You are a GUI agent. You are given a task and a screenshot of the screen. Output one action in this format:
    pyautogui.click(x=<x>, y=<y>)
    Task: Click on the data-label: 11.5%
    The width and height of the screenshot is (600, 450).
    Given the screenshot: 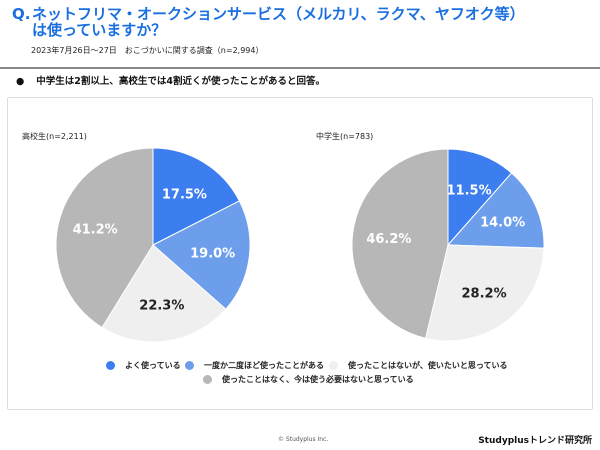 What is the action you would take?
    pyautogui.click(x=469, y=190)
    